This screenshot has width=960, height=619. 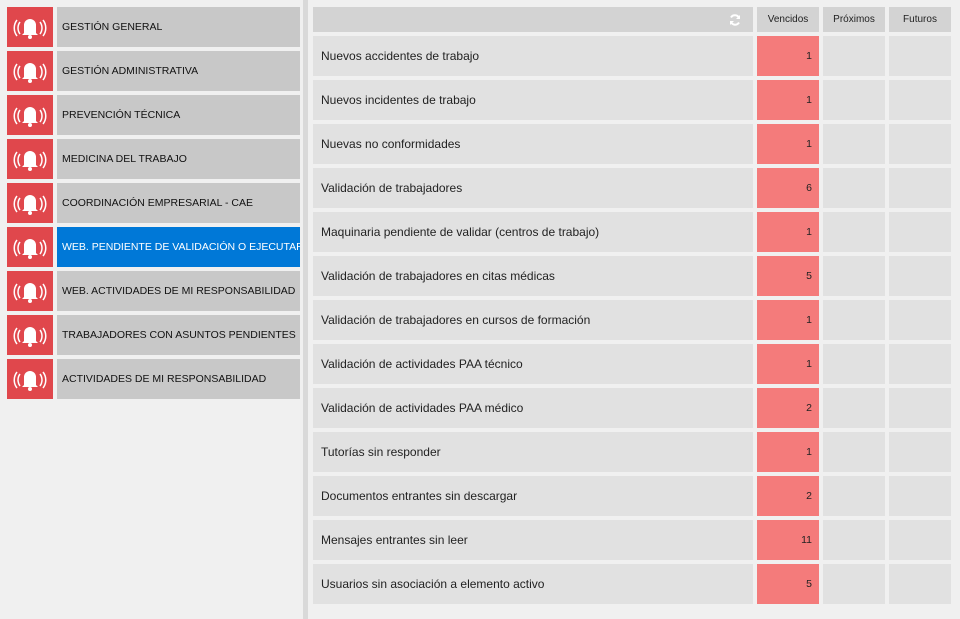 What do you see at coordinates (178, 71) in the screenshot?
I see `menu-item: GESTIÓN ADMINISTRATIVA` at bounding box center [178, 71].